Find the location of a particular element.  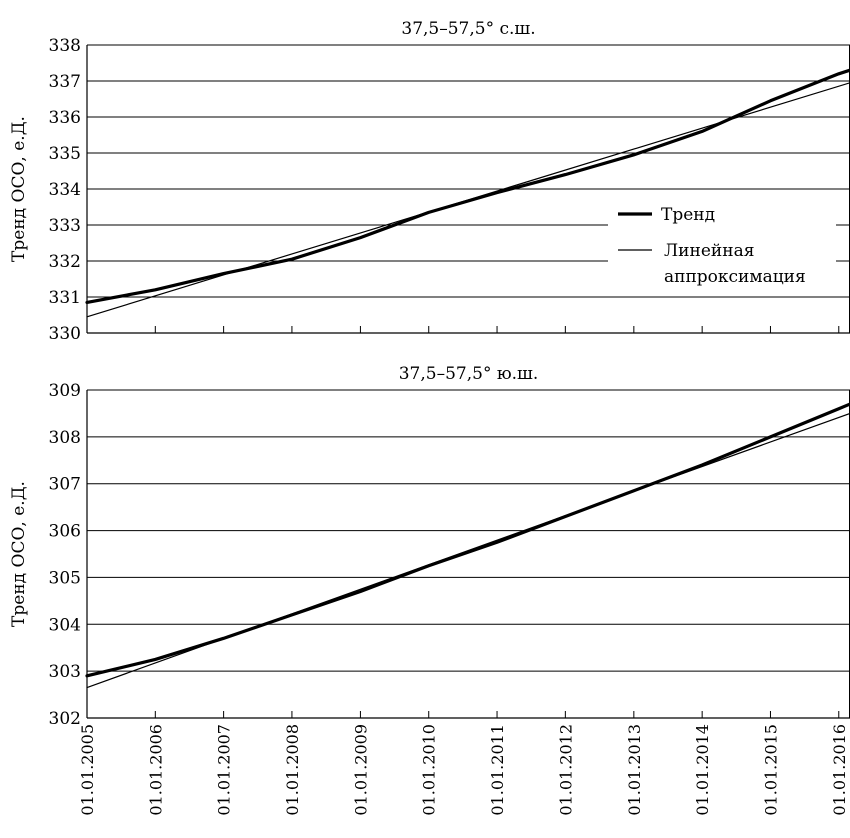

x-tick-label: 01.01.2005 is located at coordinates (87, 770).